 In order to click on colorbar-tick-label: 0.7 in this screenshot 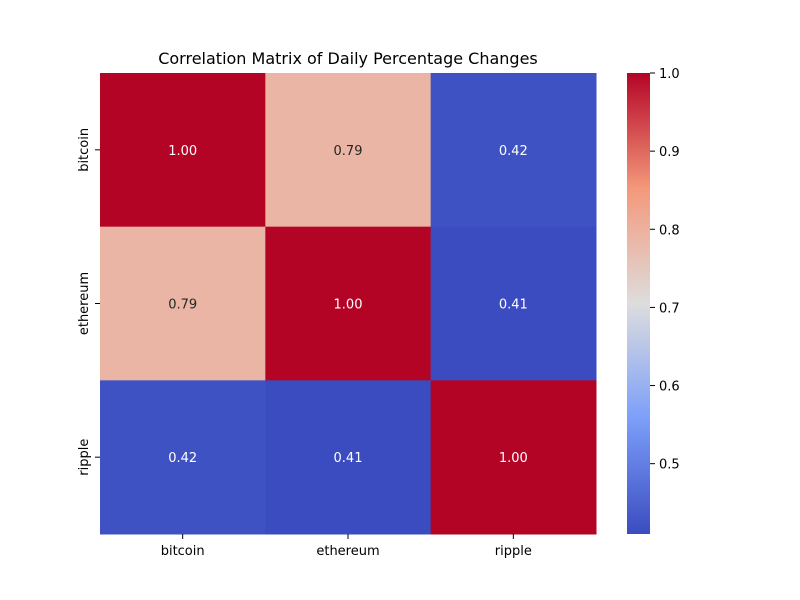, I will do `click(669, 308)`.